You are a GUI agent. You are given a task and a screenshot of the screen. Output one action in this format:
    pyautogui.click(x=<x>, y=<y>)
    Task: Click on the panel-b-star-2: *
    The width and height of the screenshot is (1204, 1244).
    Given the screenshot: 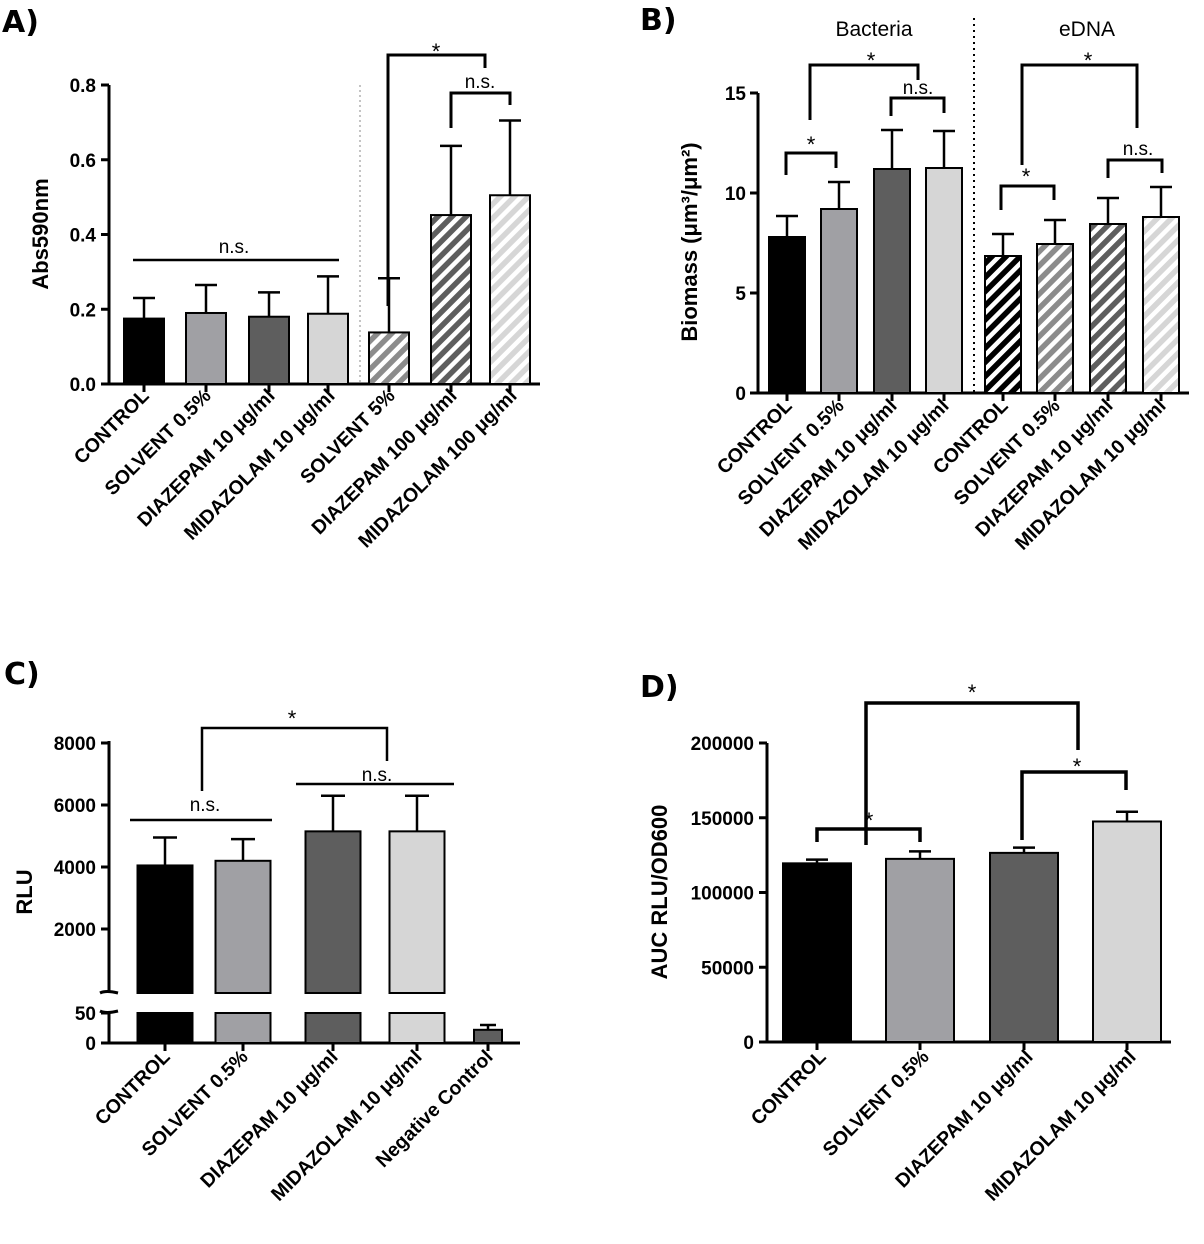 What is the action you would take?
    pyautogui.click(x=871, y=60)
    